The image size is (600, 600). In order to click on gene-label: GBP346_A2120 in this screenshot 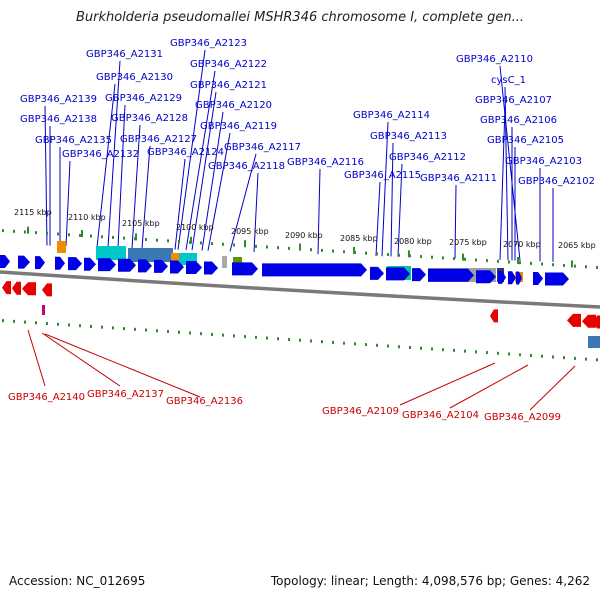, I will do `click(233, 105)`.